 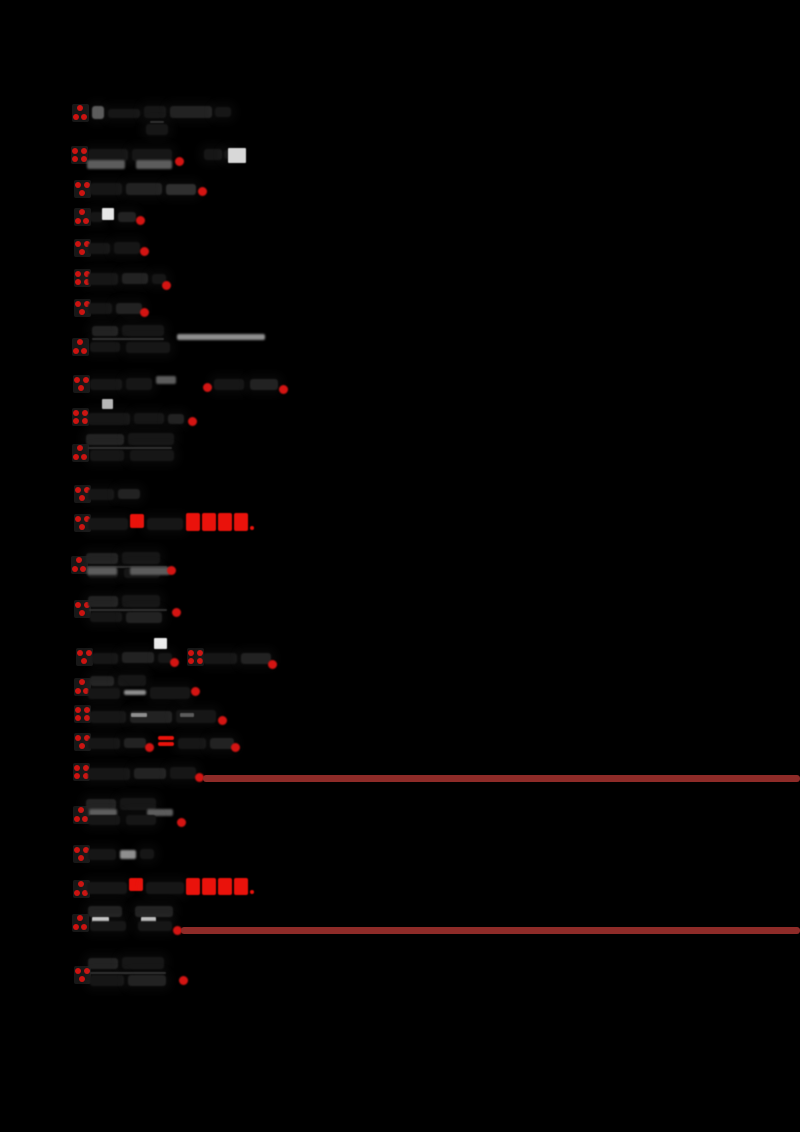 What do you see at coordinates (220, 522) in the screenshot?
I see `red-stamp` at bounding box center [220, 522].